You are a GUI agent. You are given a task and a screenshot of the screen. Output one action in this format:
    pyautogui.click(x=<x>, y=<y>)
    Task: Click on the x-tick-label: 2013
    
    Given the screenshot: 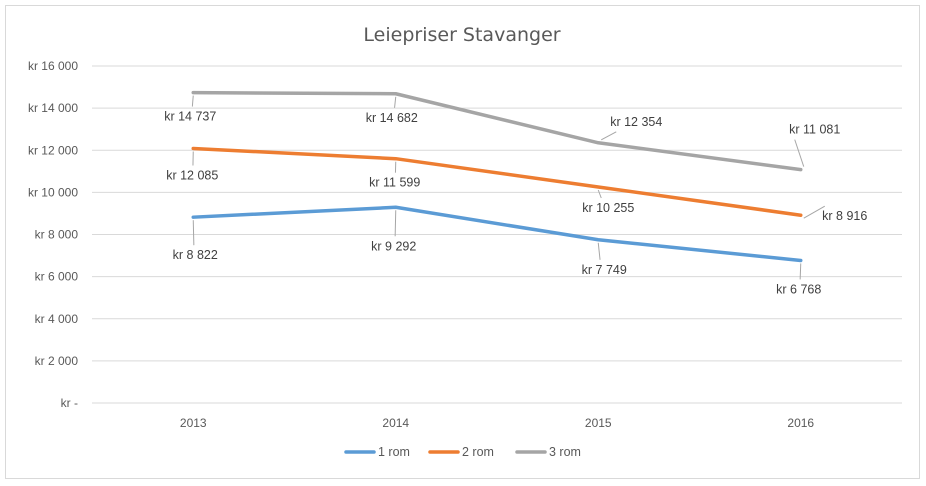 What is the action you would take?
    pyautogui.click(x=193, y=423)
    